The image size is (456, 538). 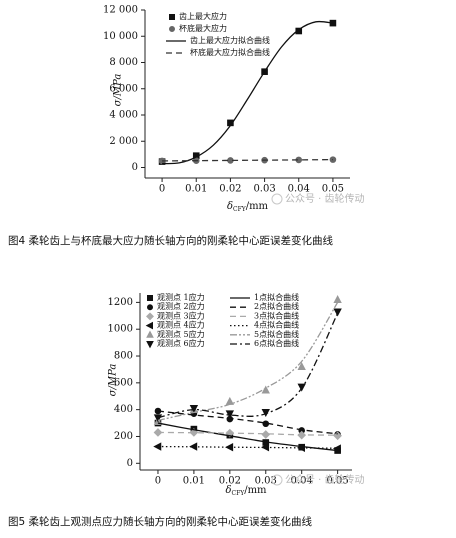 I want to click on y-tick-label: 800, so click(x=123, y=356).